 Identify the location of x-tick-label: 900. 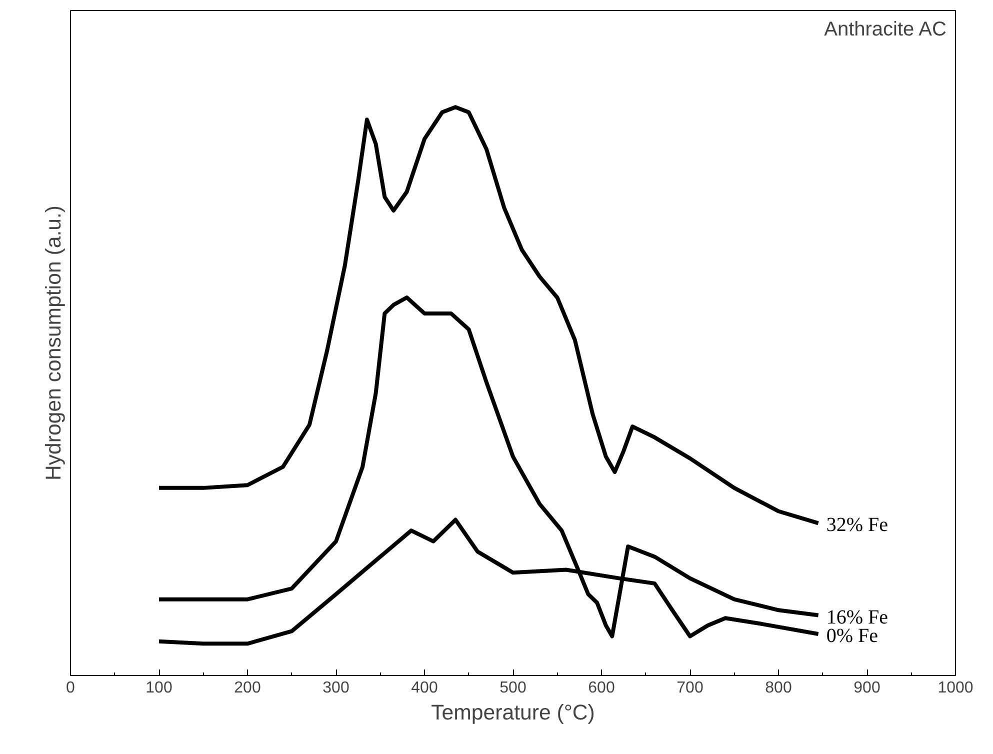
(867, 688).